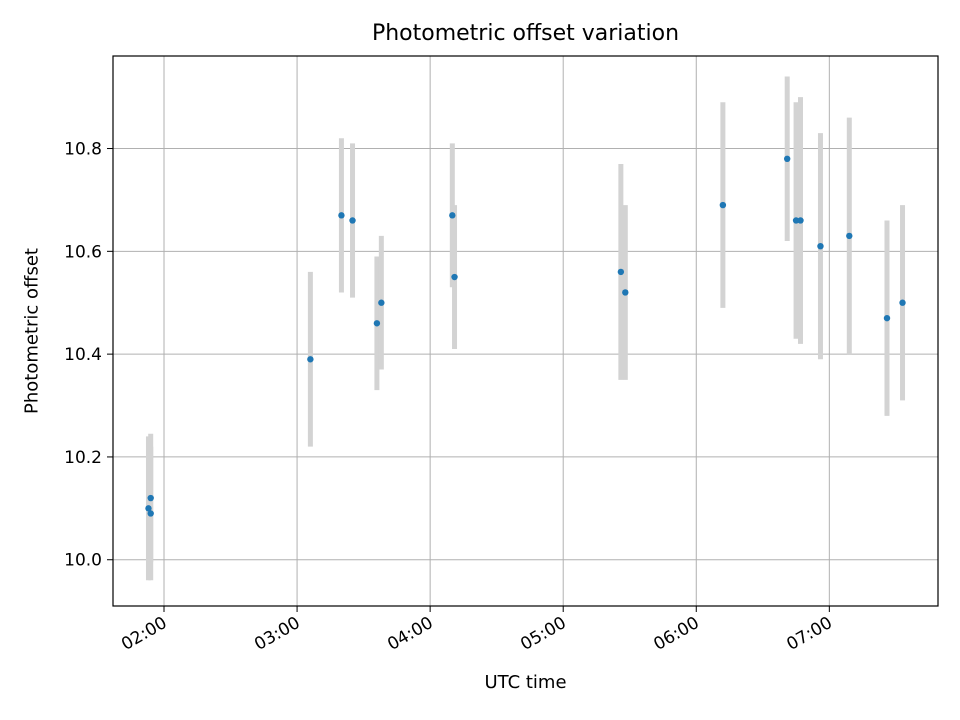 This screenshot has height=720, width=960. Describe the element at coordinates (83, 561) in the screenshot. I see `y-tick-label: 10.0` at that location.